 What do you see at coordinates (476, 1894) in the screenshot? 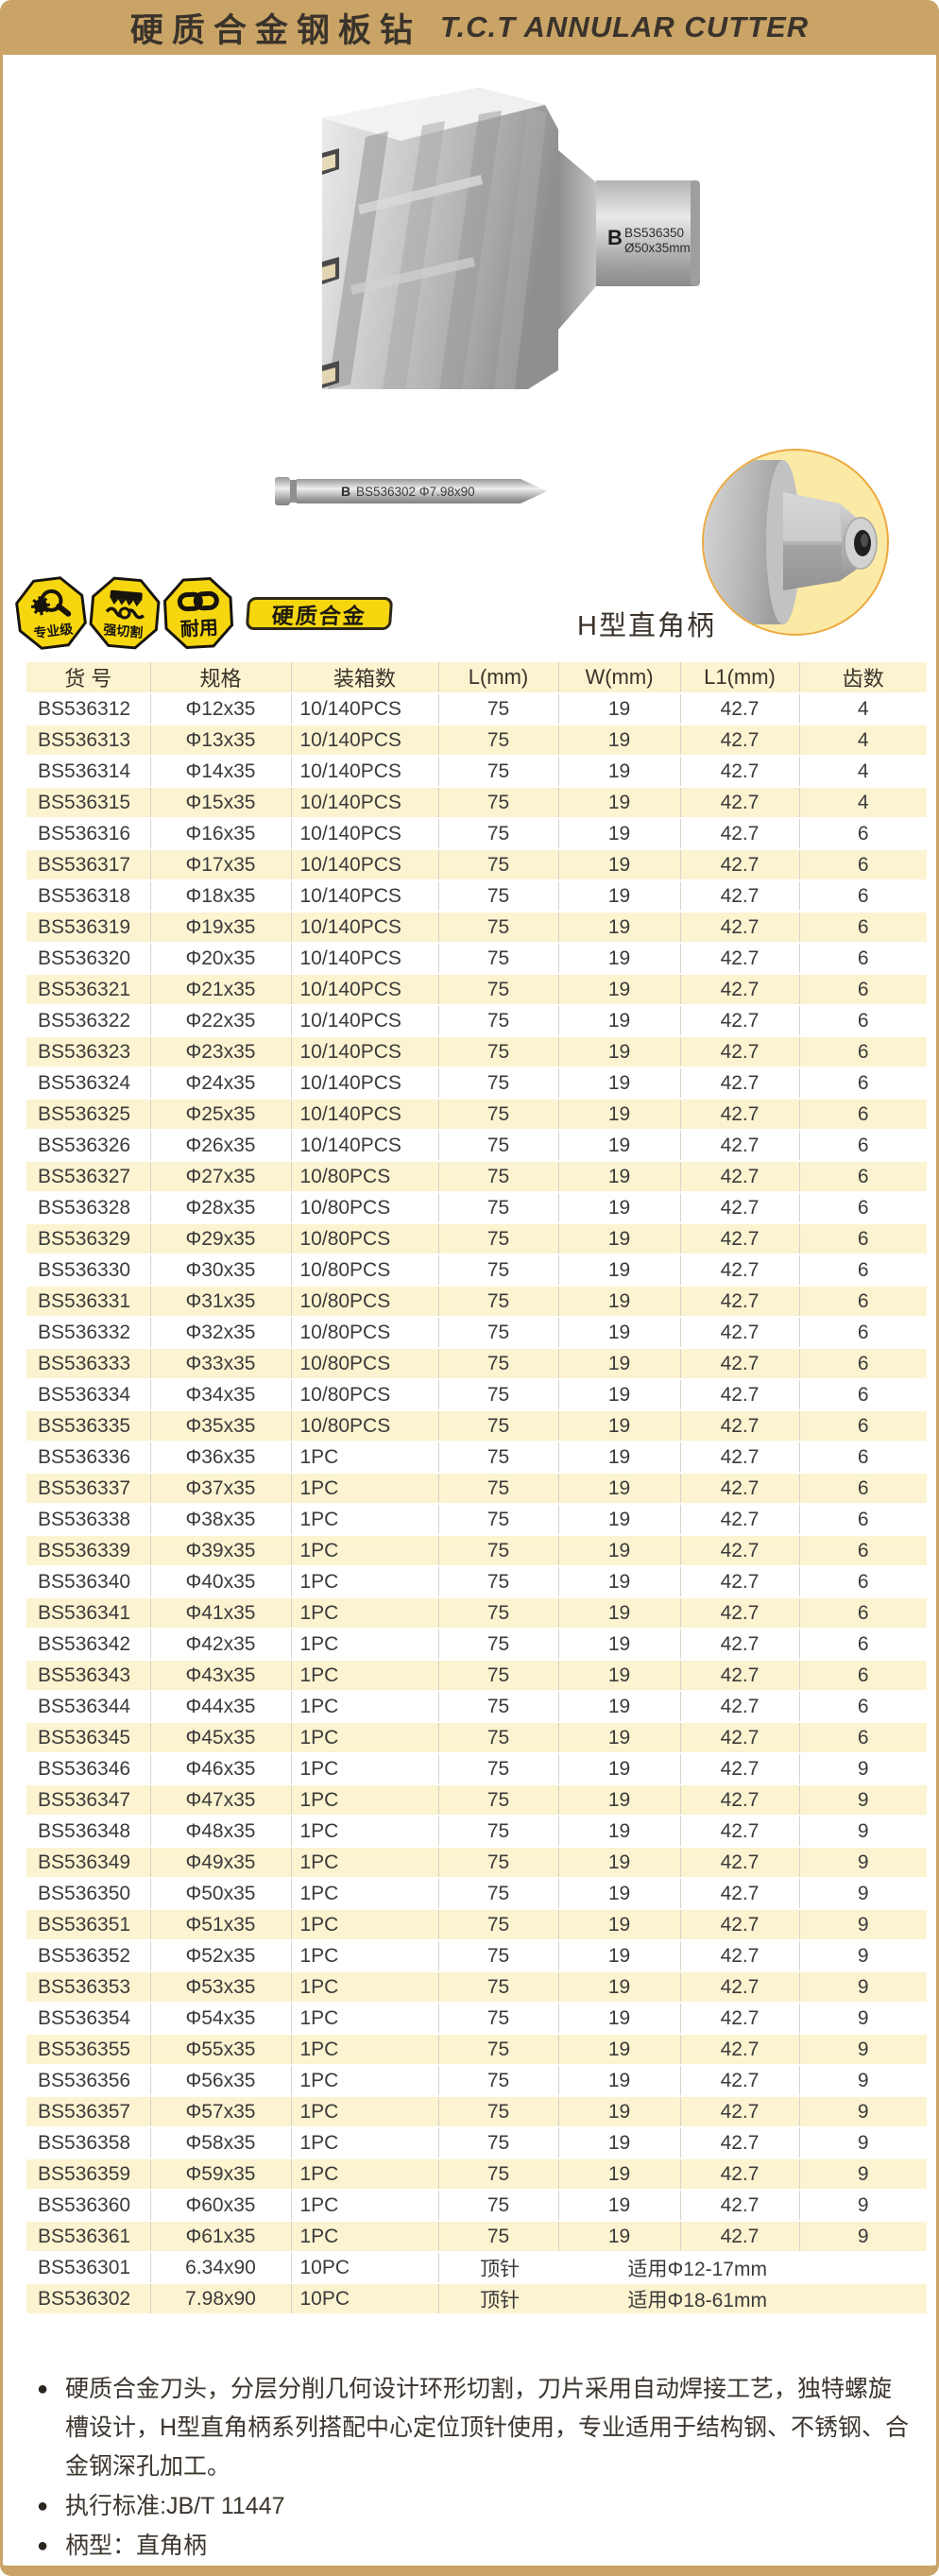
I see `table-row: BS536350 Φ50x35 1PC 75 19 42.7 9` at bounding box center [476, 1894].